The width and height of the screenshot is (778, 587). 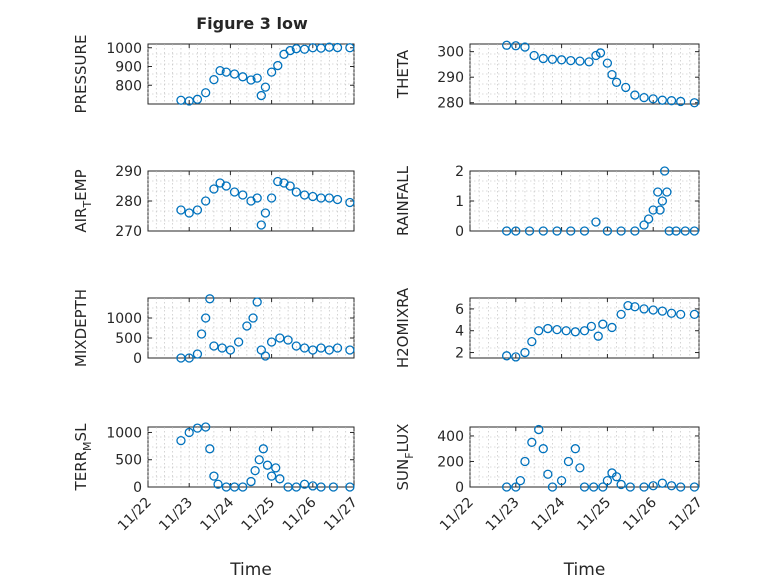 What do you see at coordinates (459, 354) in the screenshot?
I see `y-tick-label: 2` at bounding box center [459, 354].